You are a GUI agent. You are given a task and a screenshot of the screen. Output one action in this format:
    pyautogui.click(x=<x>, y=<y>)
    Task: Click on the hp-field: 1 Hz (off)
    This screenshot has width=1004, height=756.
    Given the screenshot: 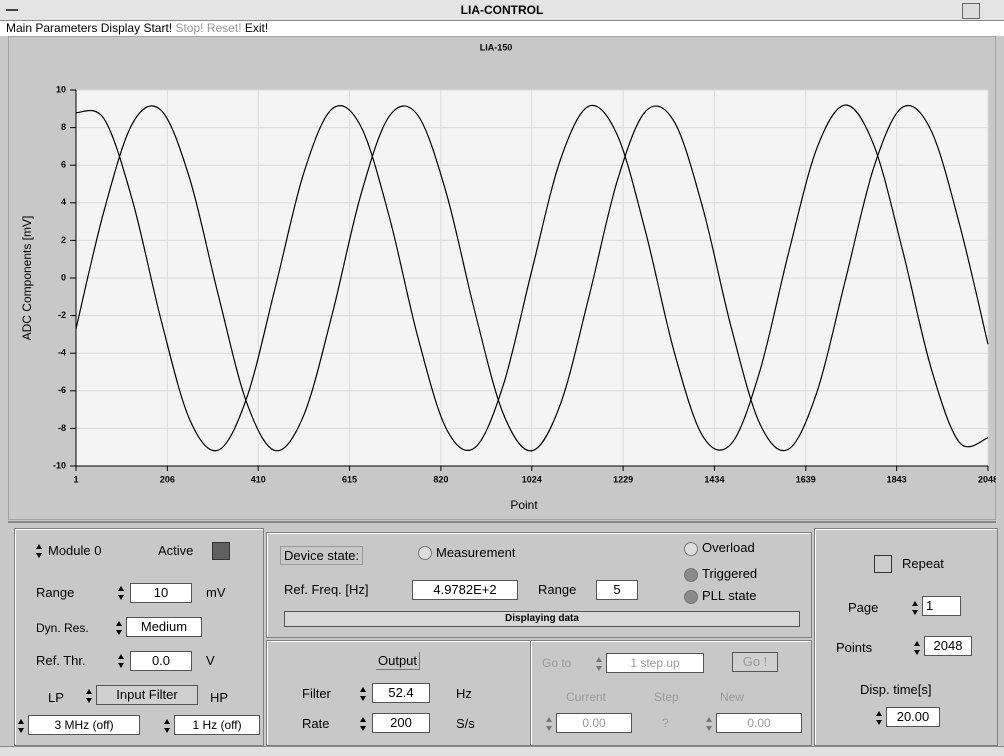 What is the action you would take?
    pyautogui.click(x=217, y=725)
    